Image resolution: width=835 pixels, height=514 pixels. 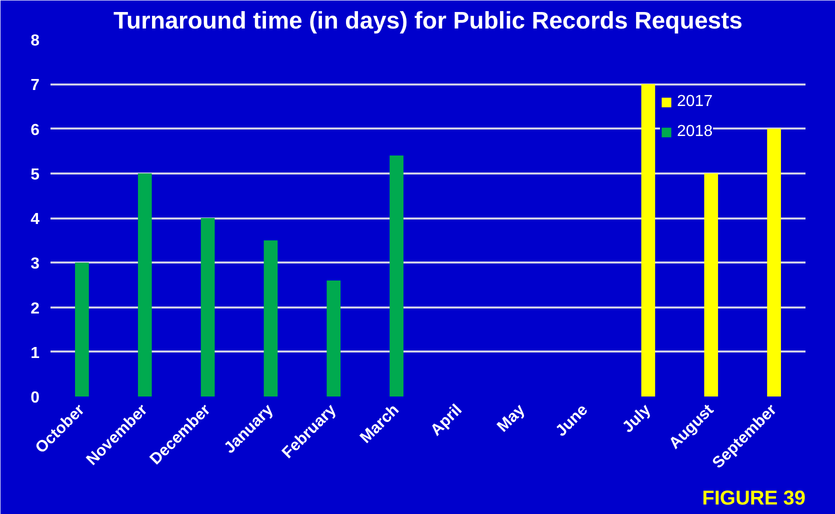 What do you see at coordinates (35, 219) in the screenshot?
I see `y-tick-label: 4` at bounding box center [35, 219].